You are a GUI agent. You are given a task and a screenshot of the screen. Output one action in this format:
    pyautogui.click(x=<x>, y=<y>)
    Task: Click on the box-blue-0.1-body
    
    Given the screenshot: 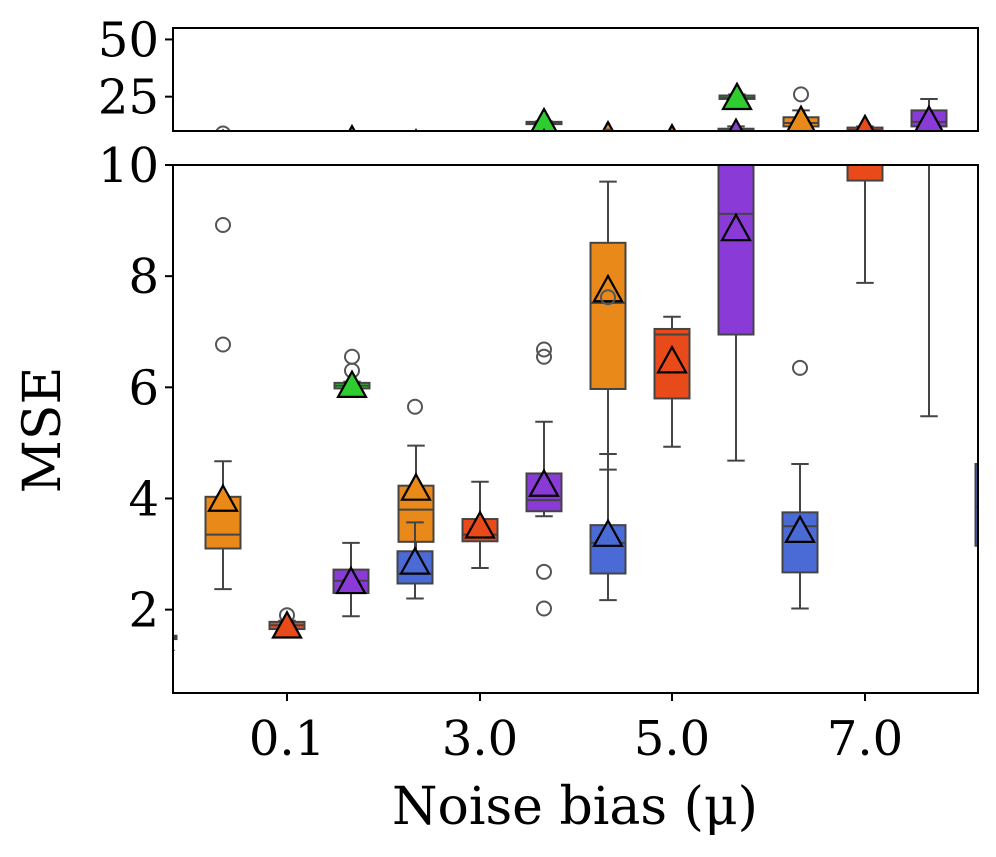 What is the action you would take?
    pyautogui.click(x=415, y=148)
    